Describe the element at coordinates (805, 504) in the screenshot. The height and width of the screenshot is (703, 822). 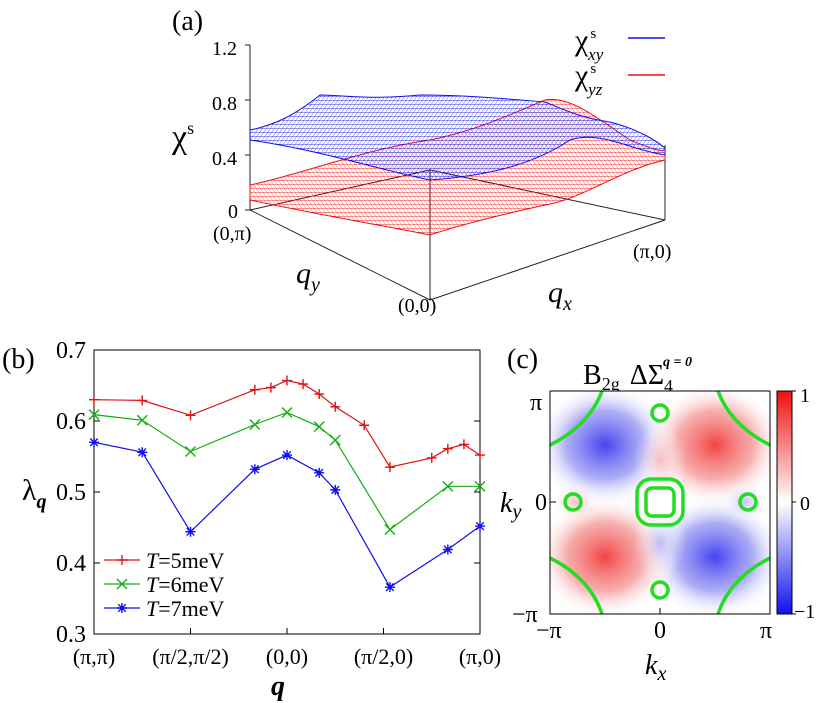
I see `colorbar-tick: 0` at that location.